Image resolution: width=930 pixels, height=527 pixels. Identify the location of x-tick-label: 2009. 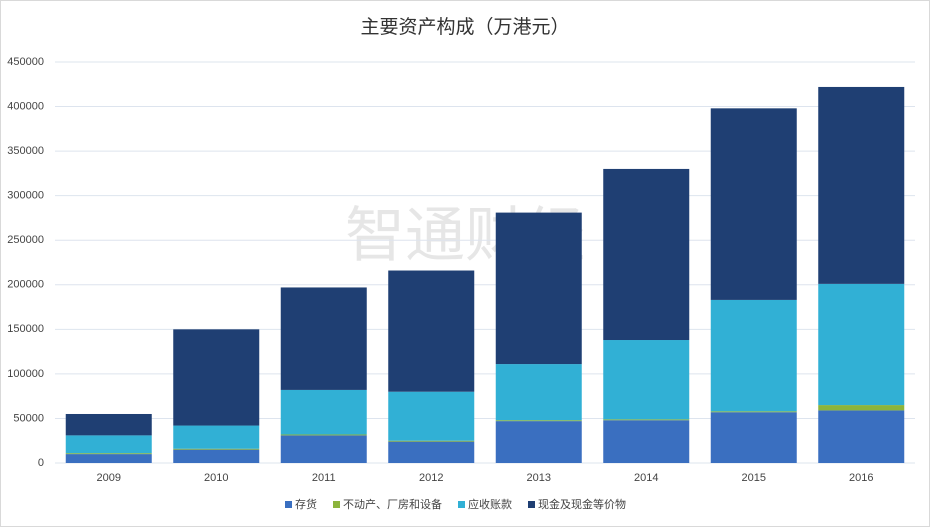
(109, 478).